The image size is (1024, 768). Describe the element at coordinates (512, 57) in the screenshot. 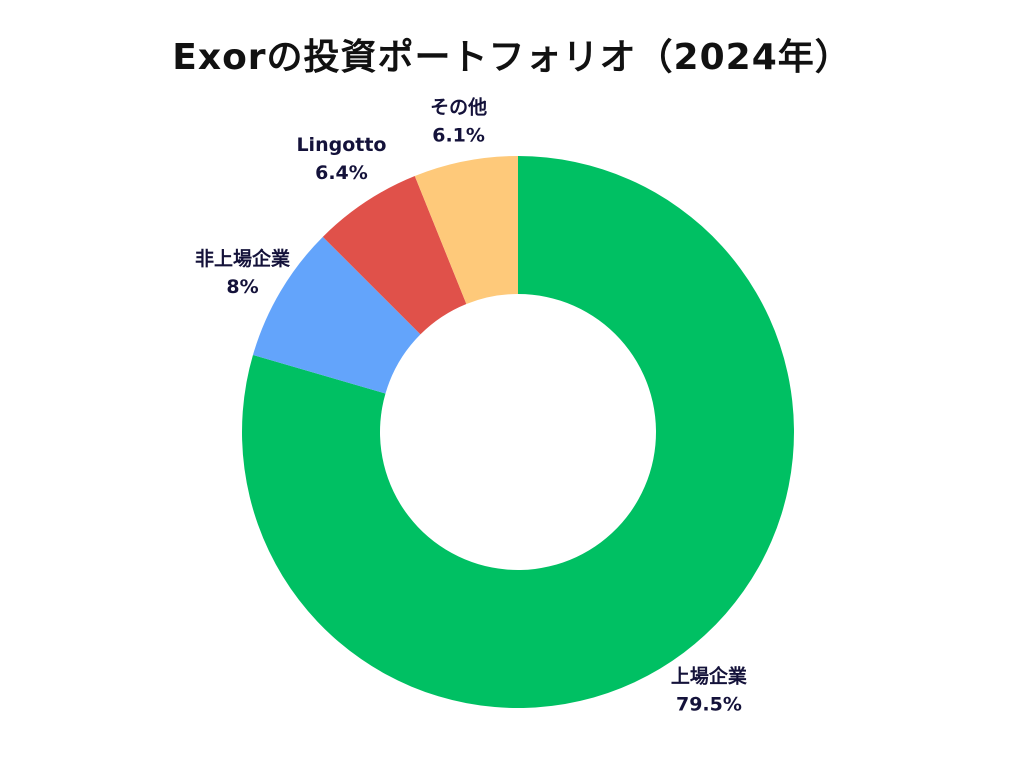

I see `chart-title: Exorの投資ポートフォリオ（2024年）` at that location.